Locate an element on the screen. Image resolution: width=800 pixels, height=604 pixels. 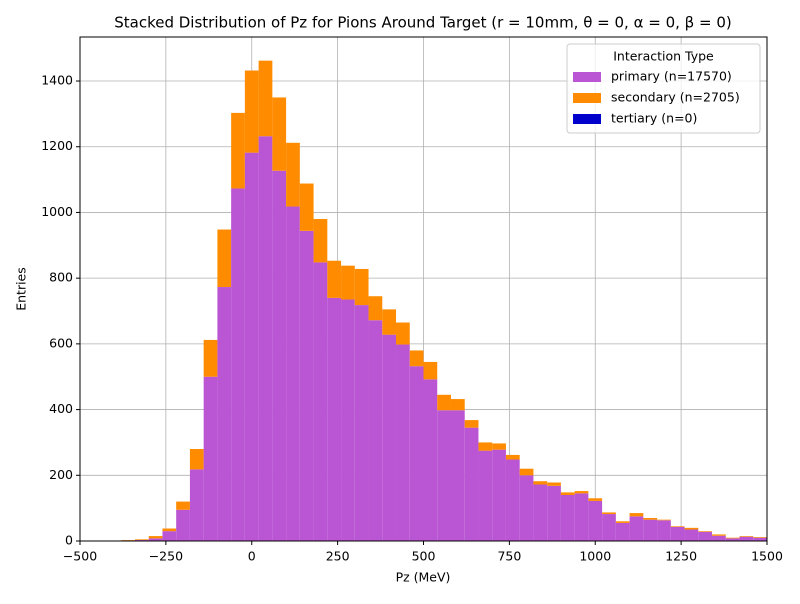
x-axis-label: Pz (MeV) is located at coordinates (423, 577).